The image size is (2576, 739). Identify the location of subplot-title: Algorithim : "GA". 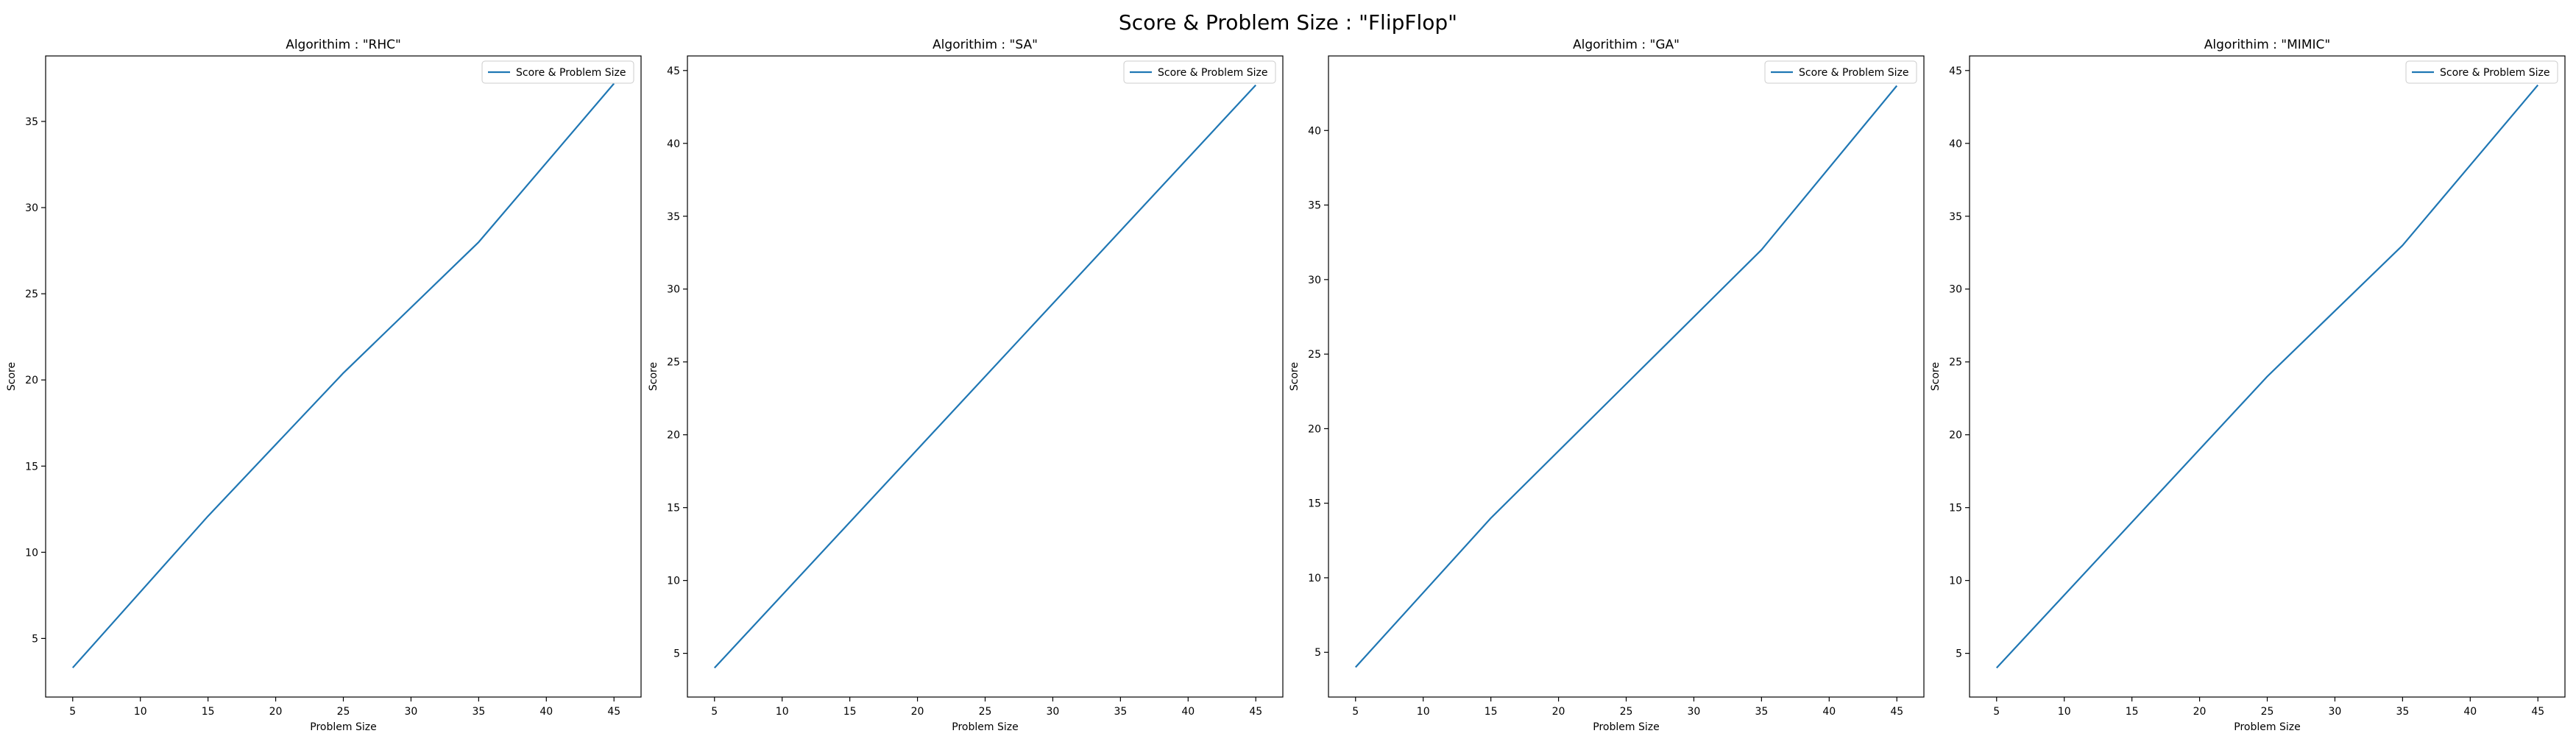
(1626, 45).